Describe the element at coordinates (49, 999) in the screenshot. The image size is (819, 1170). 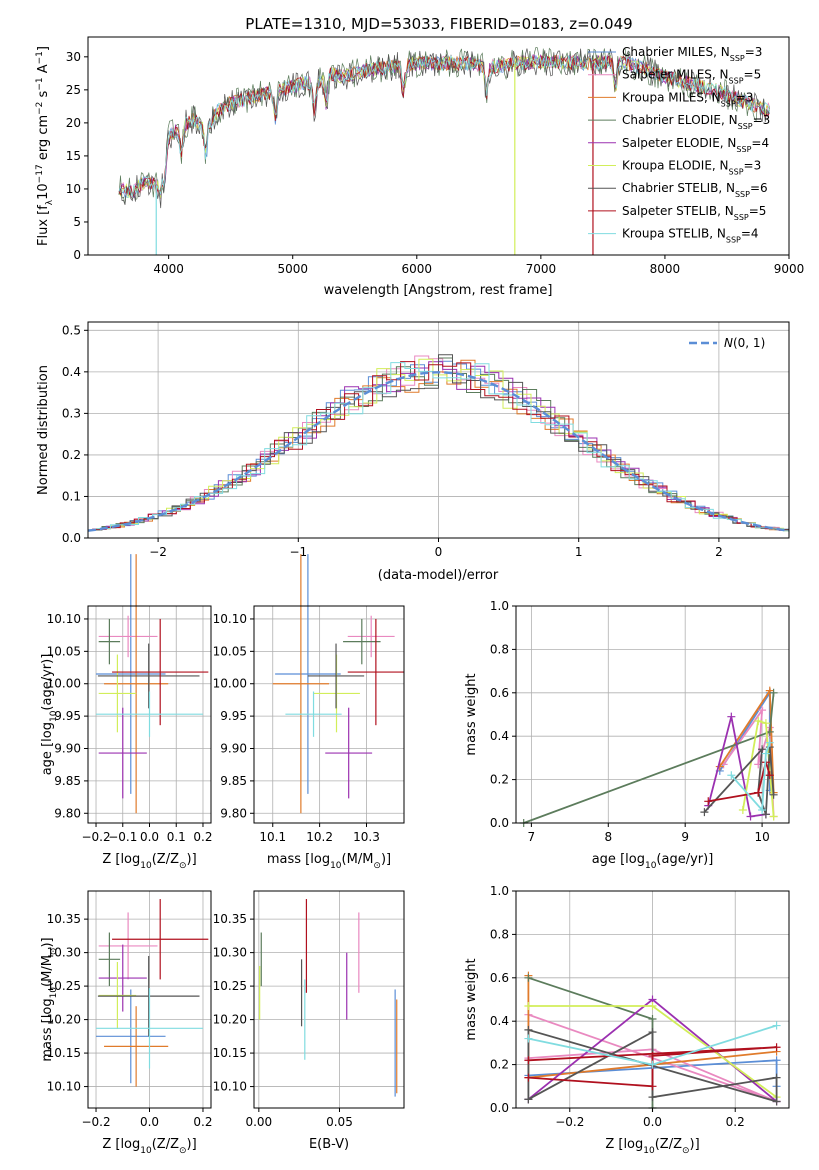
I see `y-axis-label: mass [log10(M/M⊙)]` at that location.